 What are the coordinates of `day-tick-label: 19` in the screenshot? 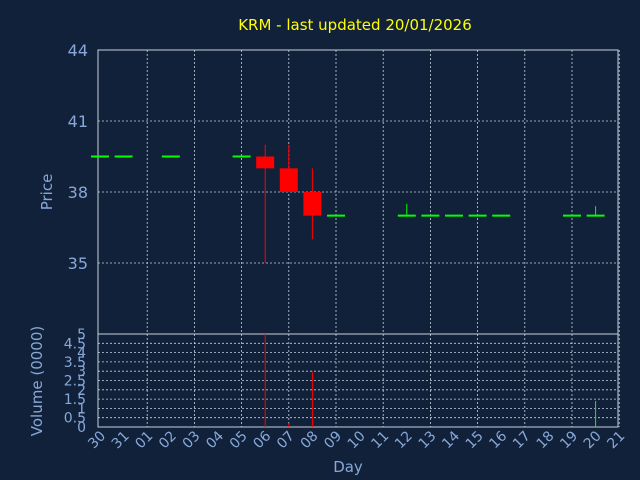 It's located at (569, 440).